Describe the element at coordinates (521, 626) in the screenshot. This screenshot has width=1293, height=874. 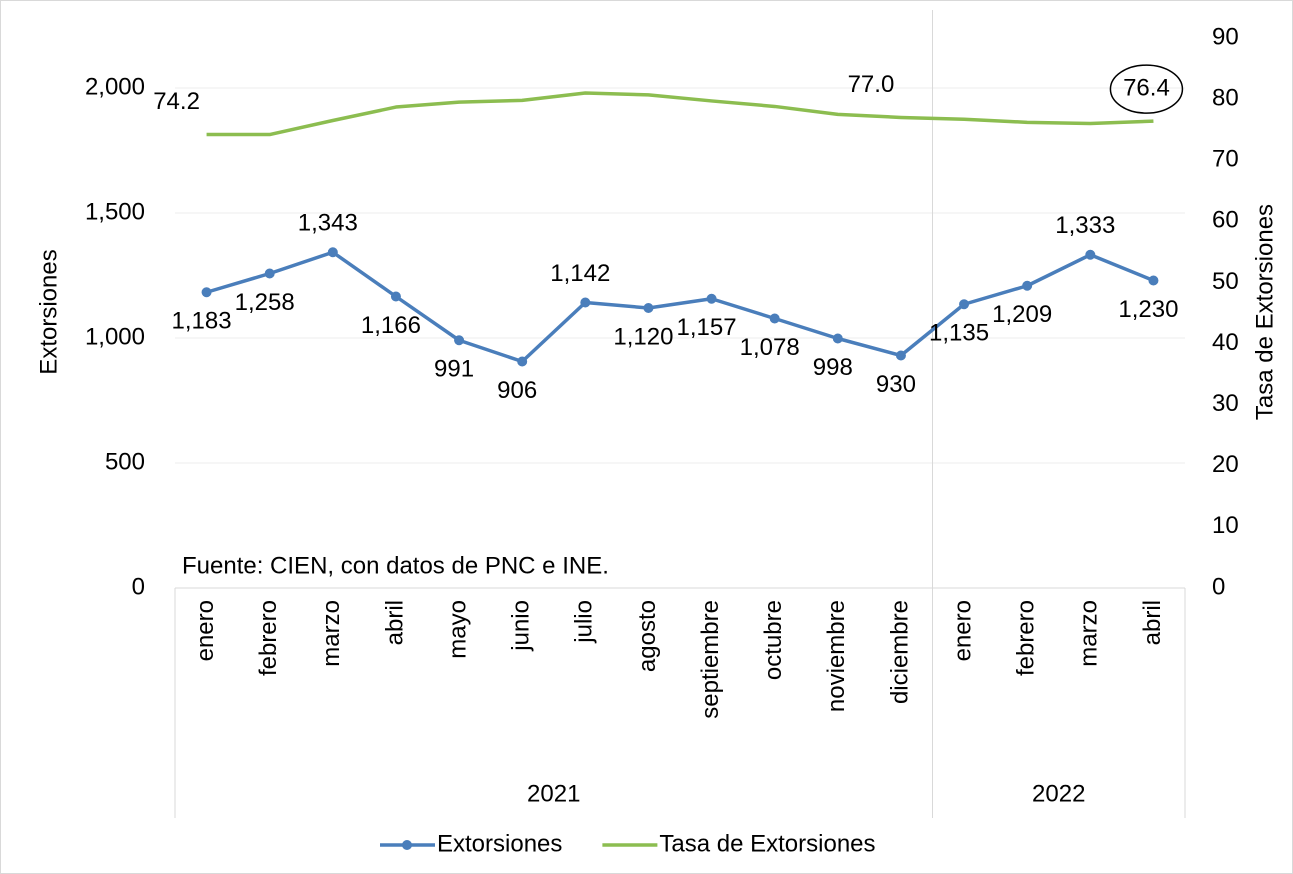
I see `x-tick-label: junio` at that location.